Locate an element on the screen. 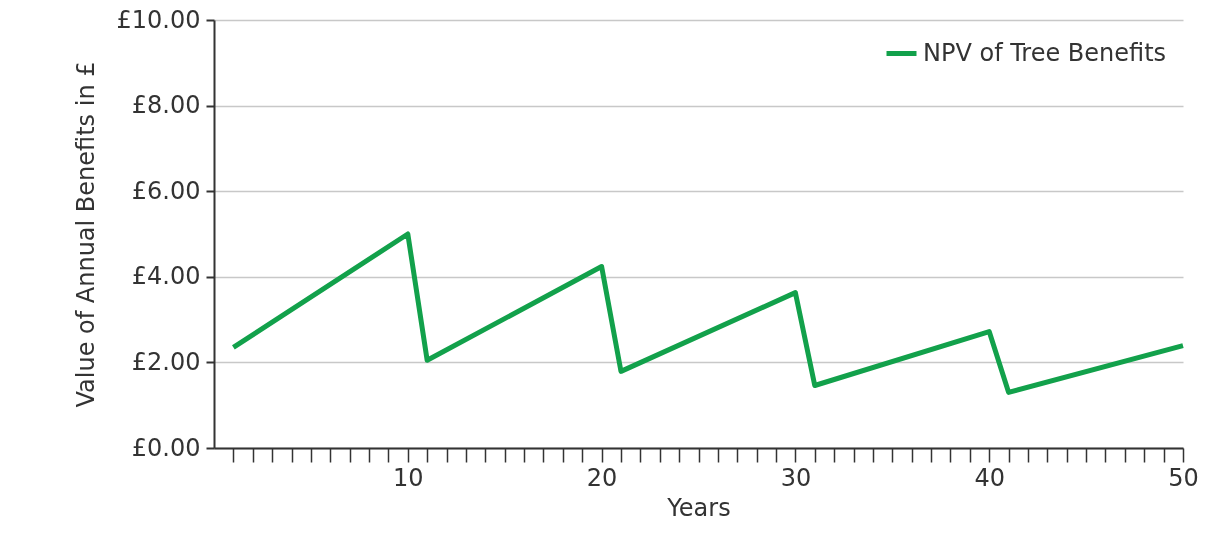 Image resolution: width=1208 pixels, height=538 pixels. x-tick-label: 20 is located at coordinates (602, 477).